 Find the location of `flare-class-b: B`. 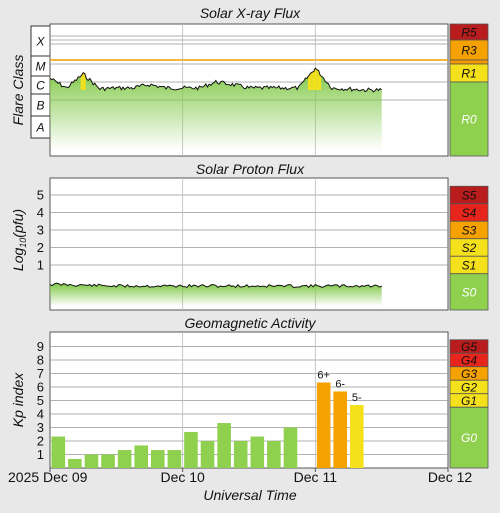

flare-class-b: B is located at coordinates (40, 106).